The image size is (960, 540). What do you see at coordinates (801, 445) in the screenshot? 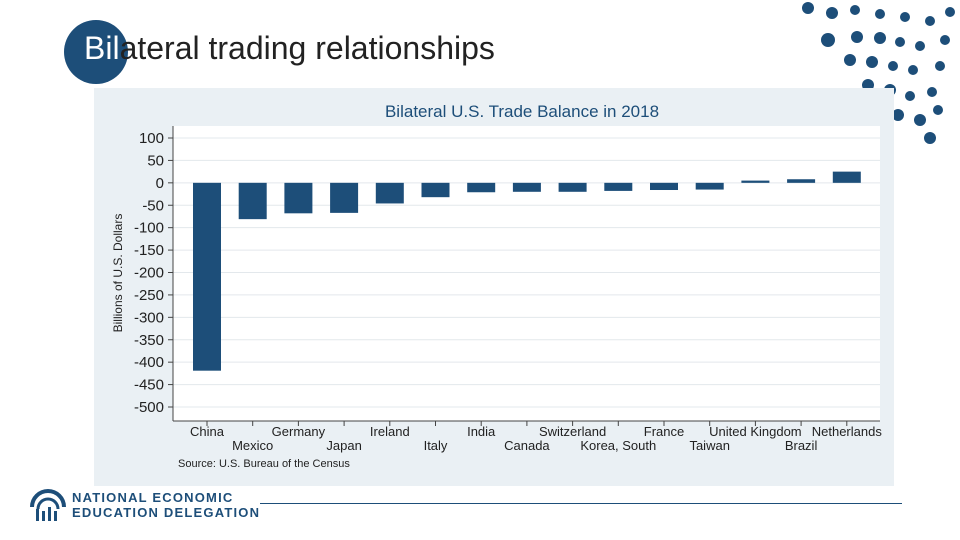
I see `x-tick-label: Brazil` at bounding box center [801, 445].